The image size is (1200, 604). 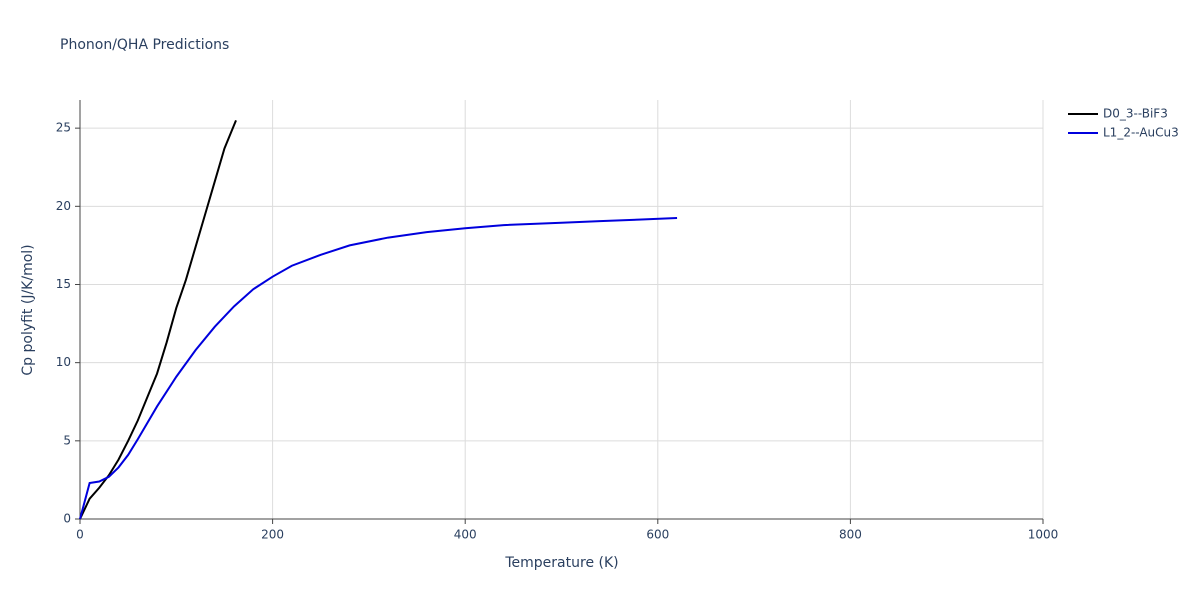 What do you see at coordinates (28, 309) in the screenshot?
I see `y-axis-title: Cp polyfit (J/K/mol)` at bounding box center [28, 309].